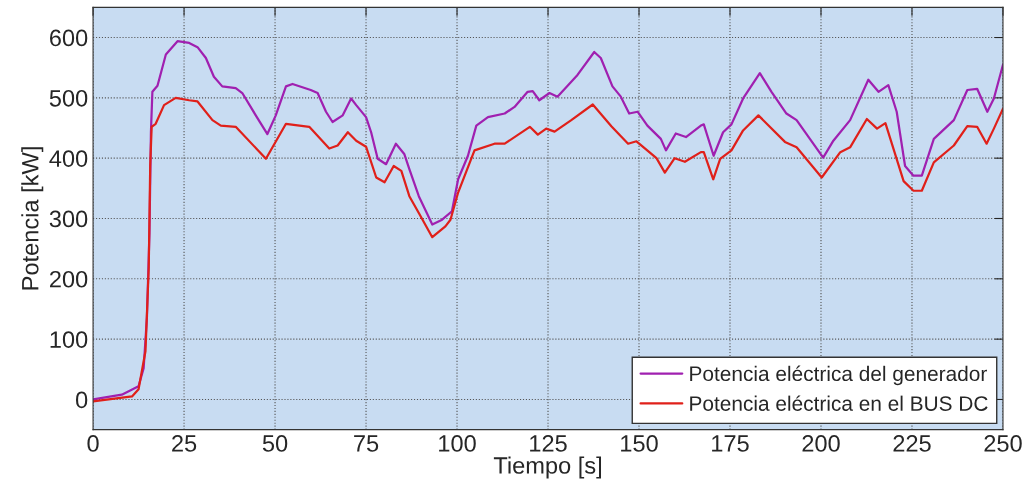 Image resolution: width=1034 pixels, height=491 pixels. Describe the element at coordinates (275, 443) in the screenshot. I see `x-tick-label: 50` at that location.